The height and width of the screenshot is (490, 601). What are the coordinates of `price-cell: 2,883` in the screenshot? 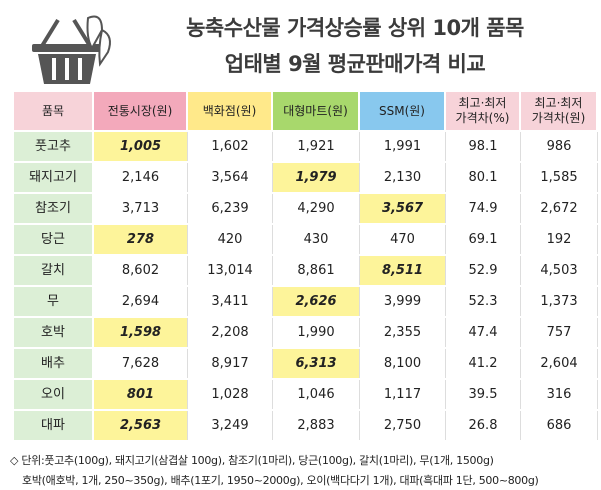 It's located at (316, 425).